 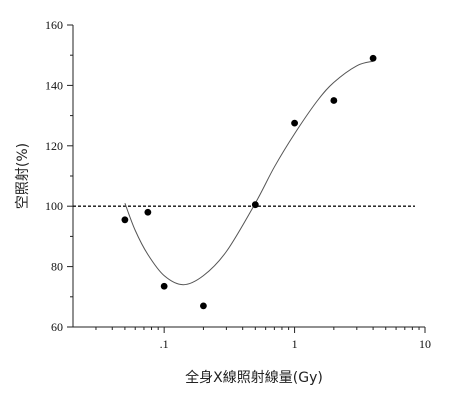 What do you see at coordinates (295, 344) in the screenshot?
I see `x-tick-label: 1` at bounding box center [295, 344].